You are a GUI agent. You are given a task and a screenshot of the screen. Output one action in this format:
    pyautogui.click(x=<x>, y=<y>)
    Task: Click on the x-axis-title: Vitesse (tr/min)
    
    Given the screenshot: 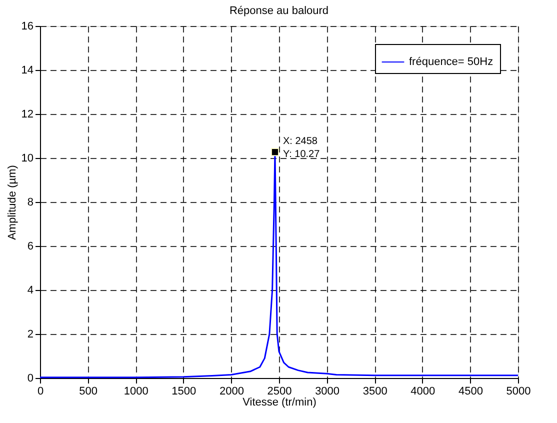 What is the action you would take?
    pyautogui.click(x=279, y=402)
    